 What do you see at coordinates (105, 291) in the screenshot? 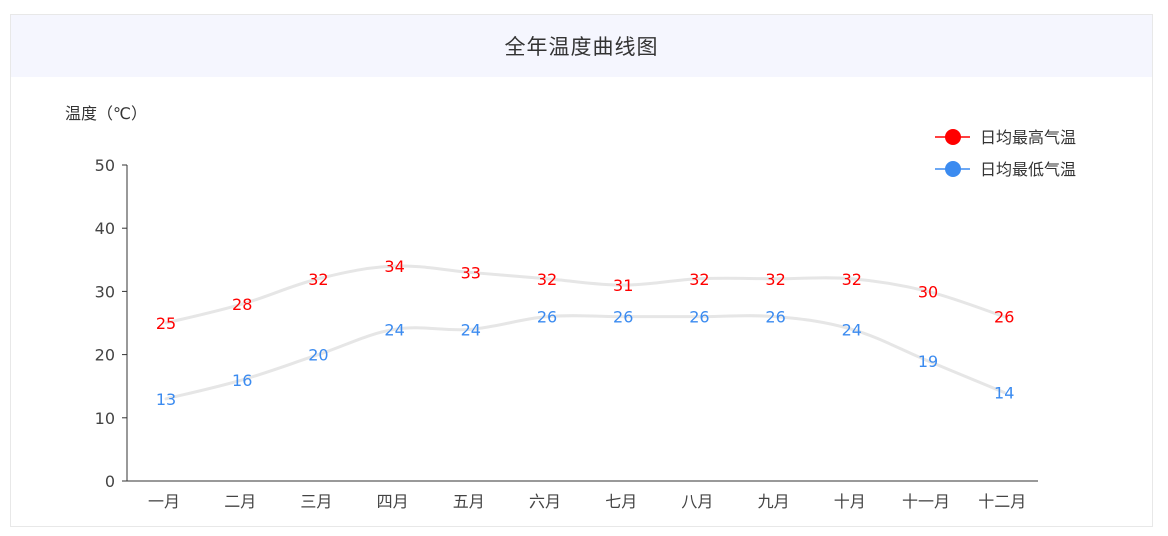
I see `y-tick-label: 30` at bounding box center [105, 291].